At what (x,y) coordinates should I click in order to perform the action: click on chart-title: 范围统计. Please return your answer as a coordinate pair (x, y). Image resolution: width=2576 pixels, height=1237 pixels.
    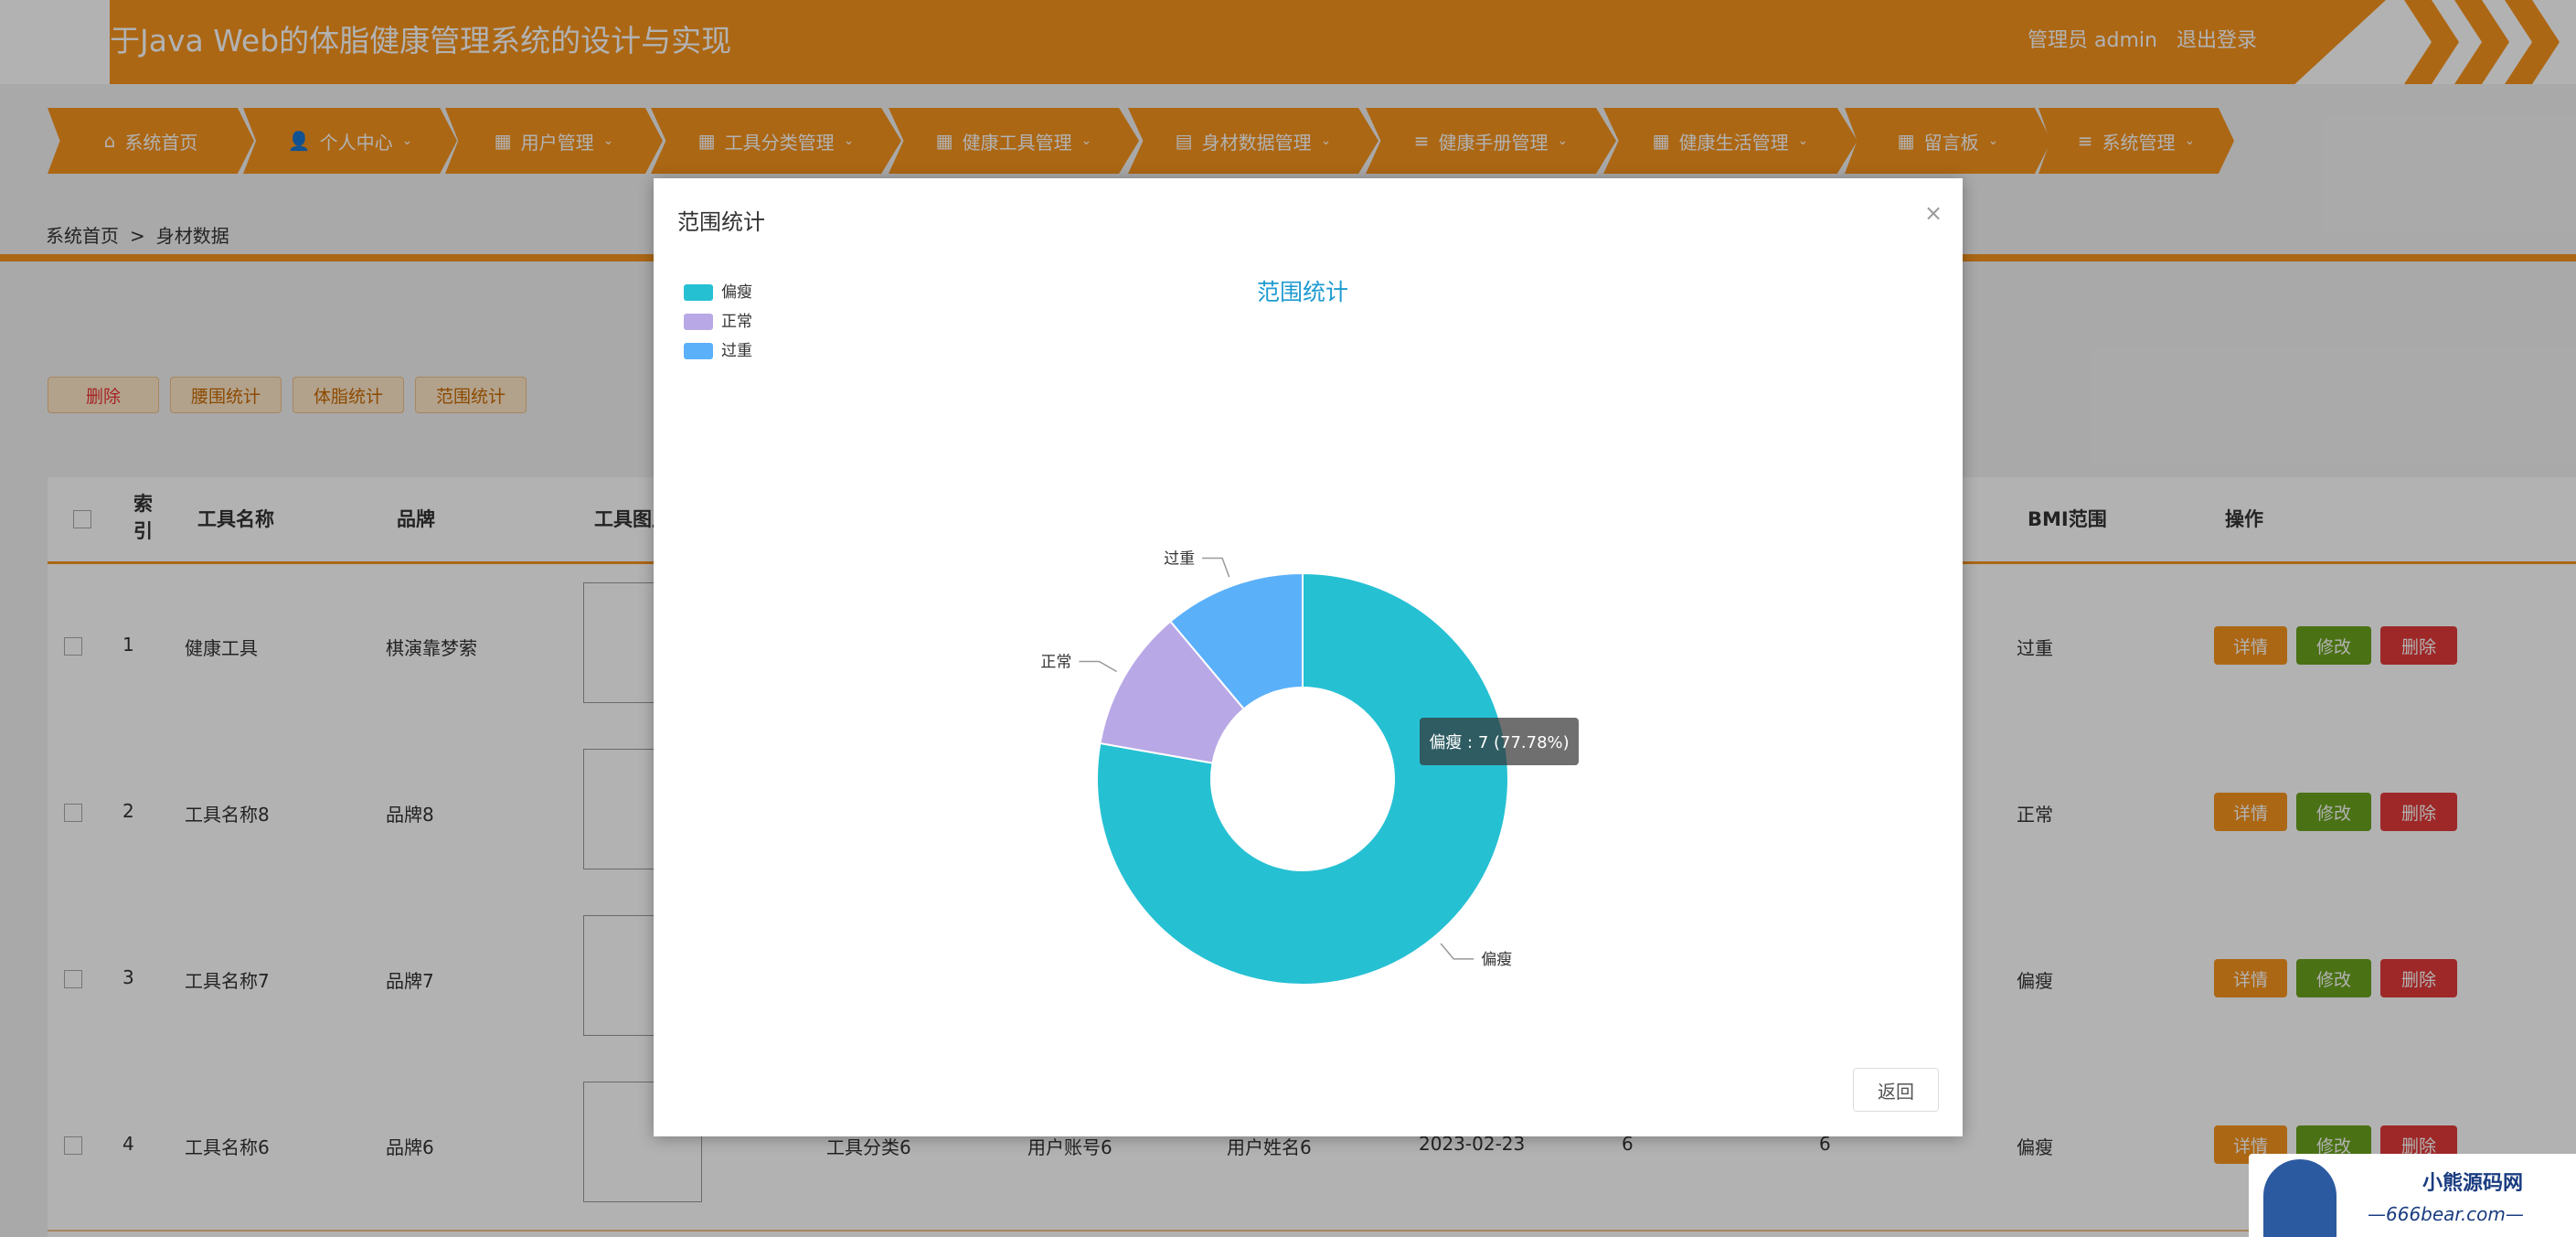
    Looking at the image, I should click on (1302, 292).